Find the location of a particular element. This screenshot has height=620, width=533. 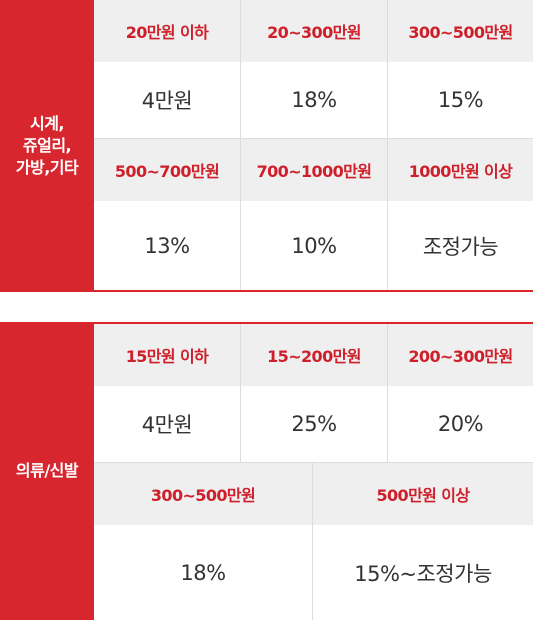

fee-value: 15% is located at coordinates (460, 100).